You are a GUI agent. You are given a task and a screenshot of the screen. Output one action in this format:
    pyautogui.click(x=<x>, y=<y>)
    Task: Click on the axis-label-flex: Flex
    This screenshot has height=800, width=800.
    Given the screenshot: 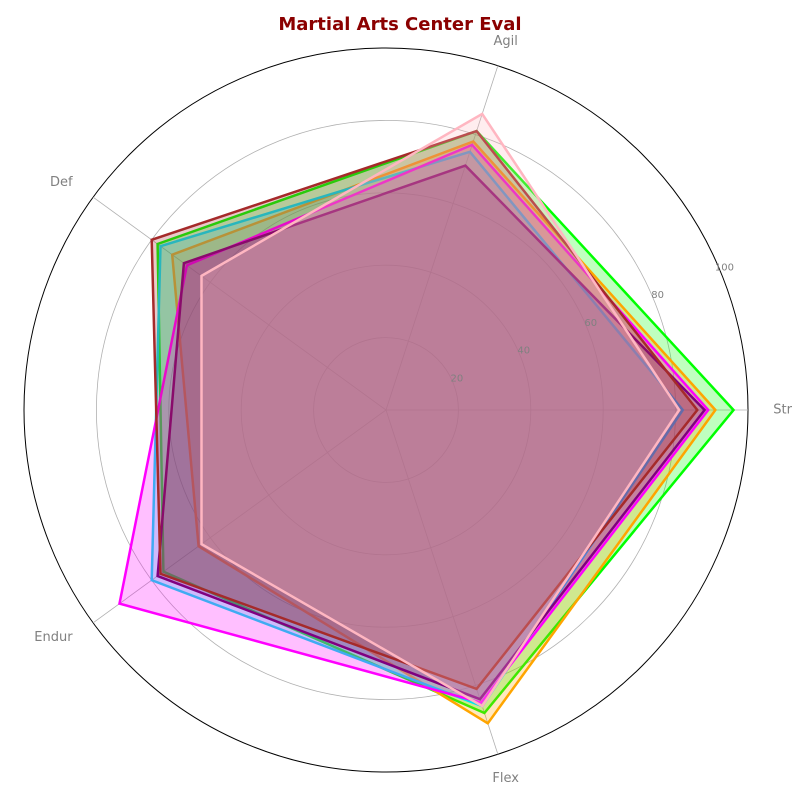 What is the action you would take?
    pyautogui.click(x=505, y=778)
    